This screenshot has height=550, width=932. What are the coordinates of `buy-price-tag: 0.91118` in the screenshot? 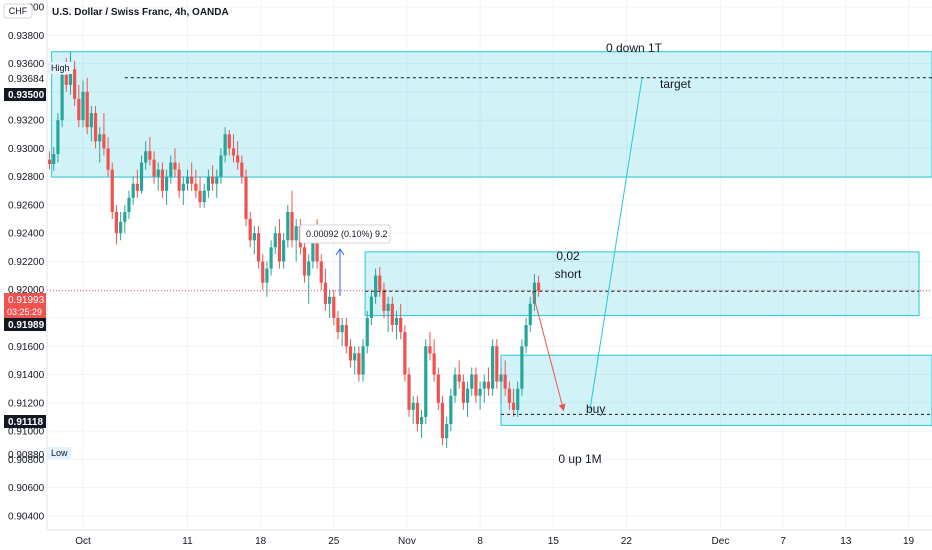 It's located at (25, 421).